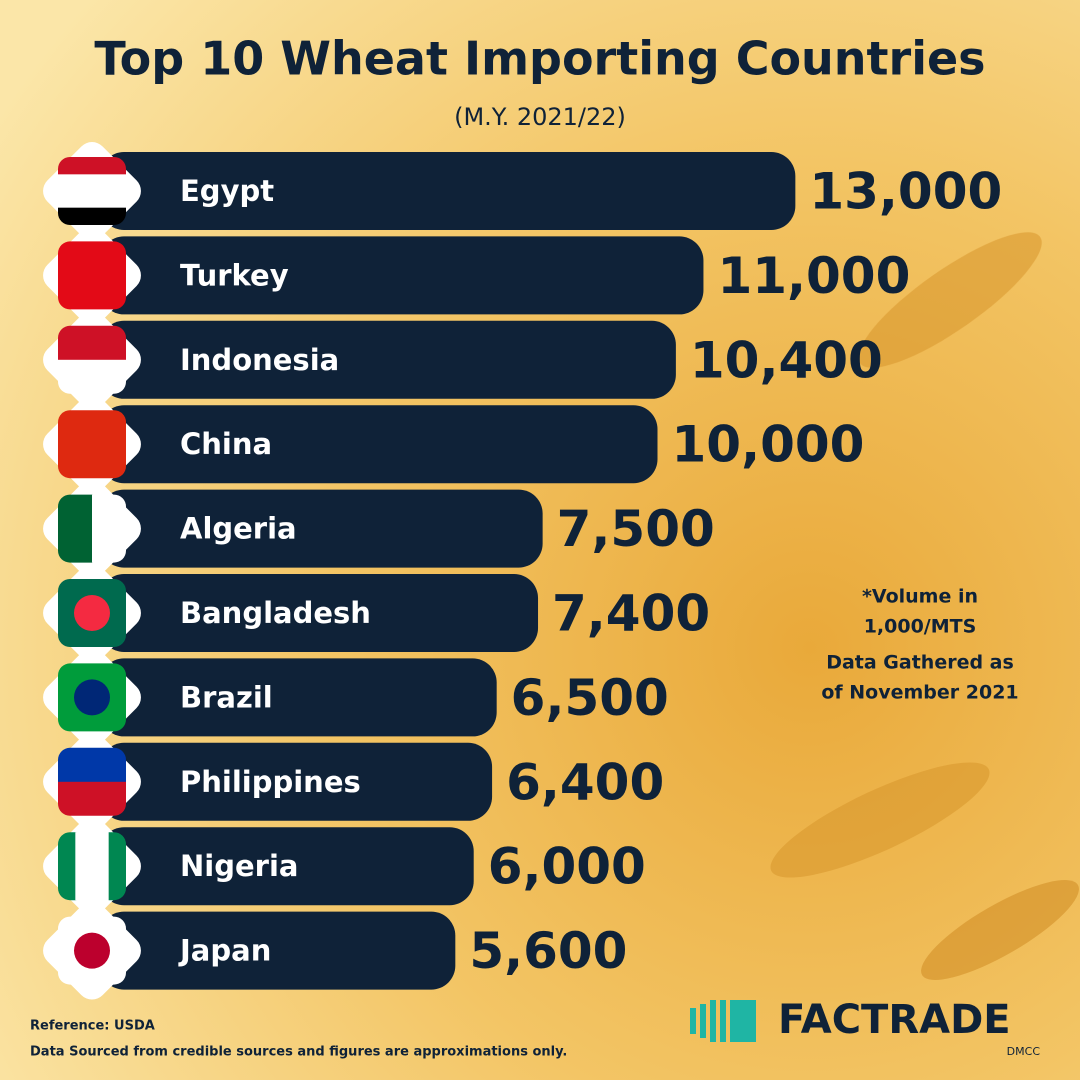 The width and height of the screenshot is (1080, 1080). What do you see at coordinates (723, 1021) in the screenshot?
I see `brand-logo` at bounding box center [723, 1021].